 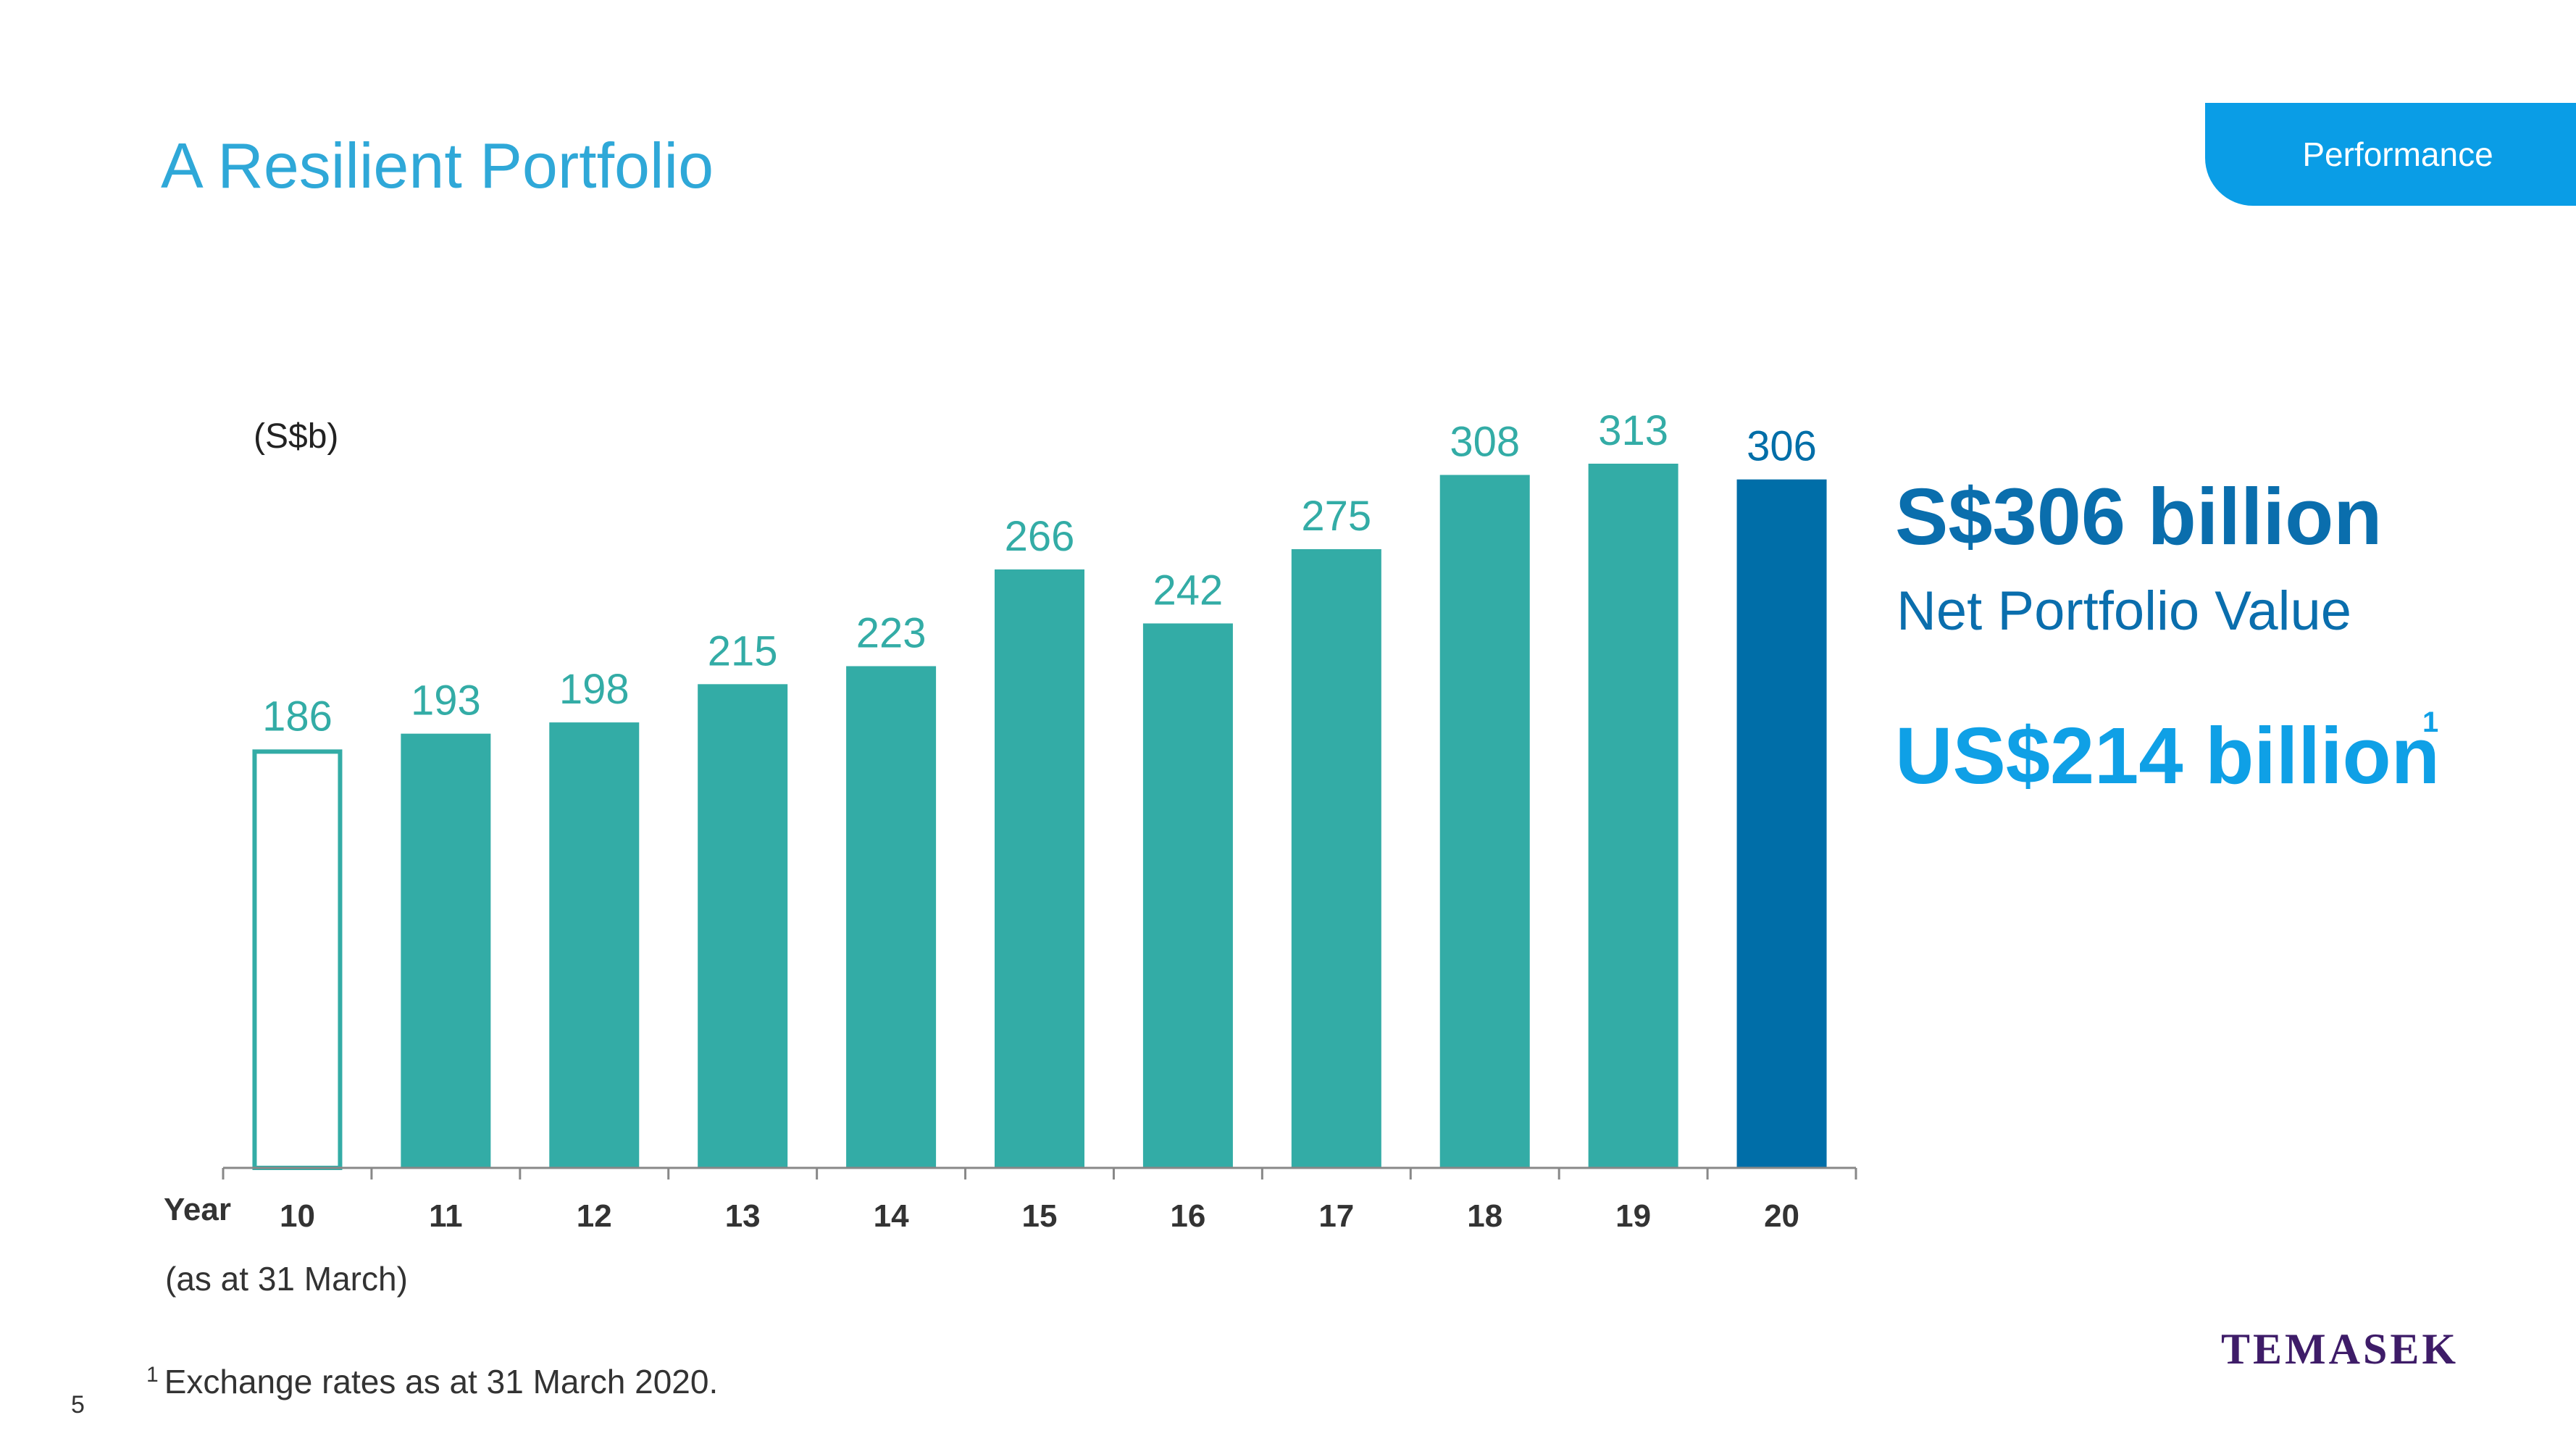 What do you see at coordinates (1336, 516) in the screenshot?
I see `data-label: 275` at bounding box center [1336, 516].